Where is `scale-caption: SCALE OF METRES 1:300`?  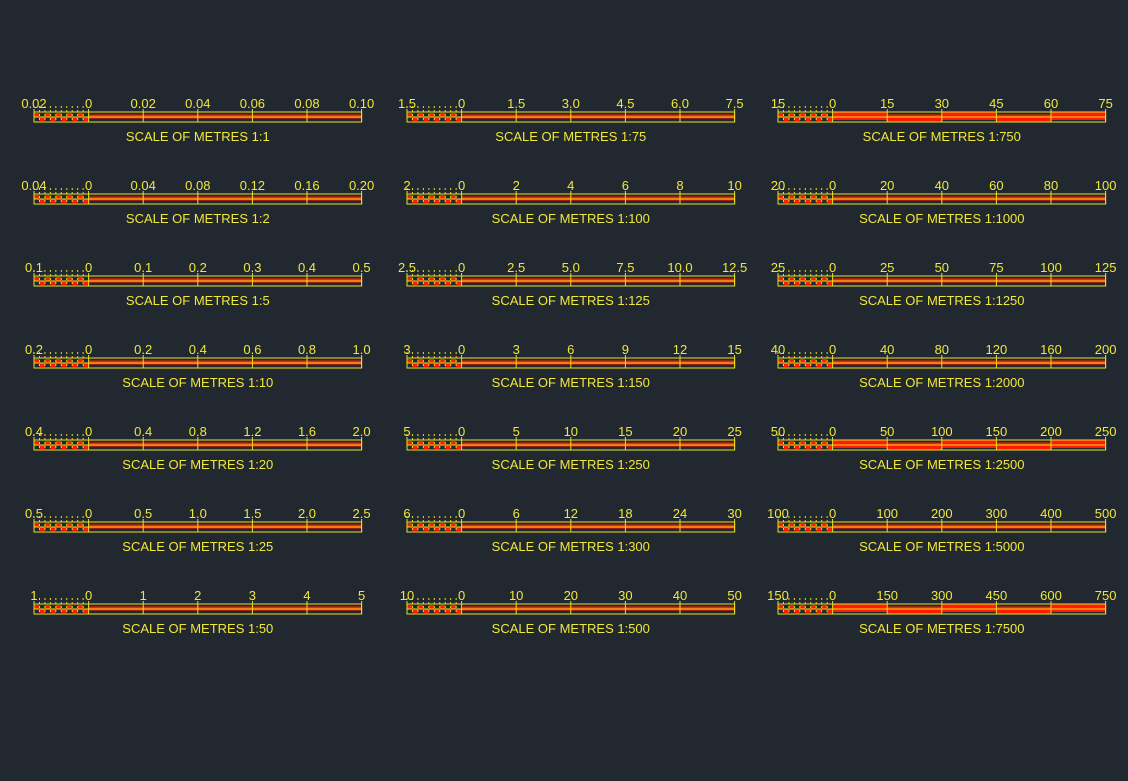 scale-caption: SCALE OF METRES 1:300 is located at coordinates (571, 546).